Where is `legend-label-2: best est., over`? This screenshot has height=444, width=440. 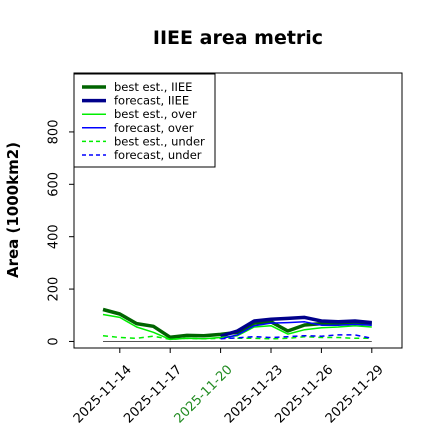 legend-label-2: best est., over is located at coordinates (155, 114).